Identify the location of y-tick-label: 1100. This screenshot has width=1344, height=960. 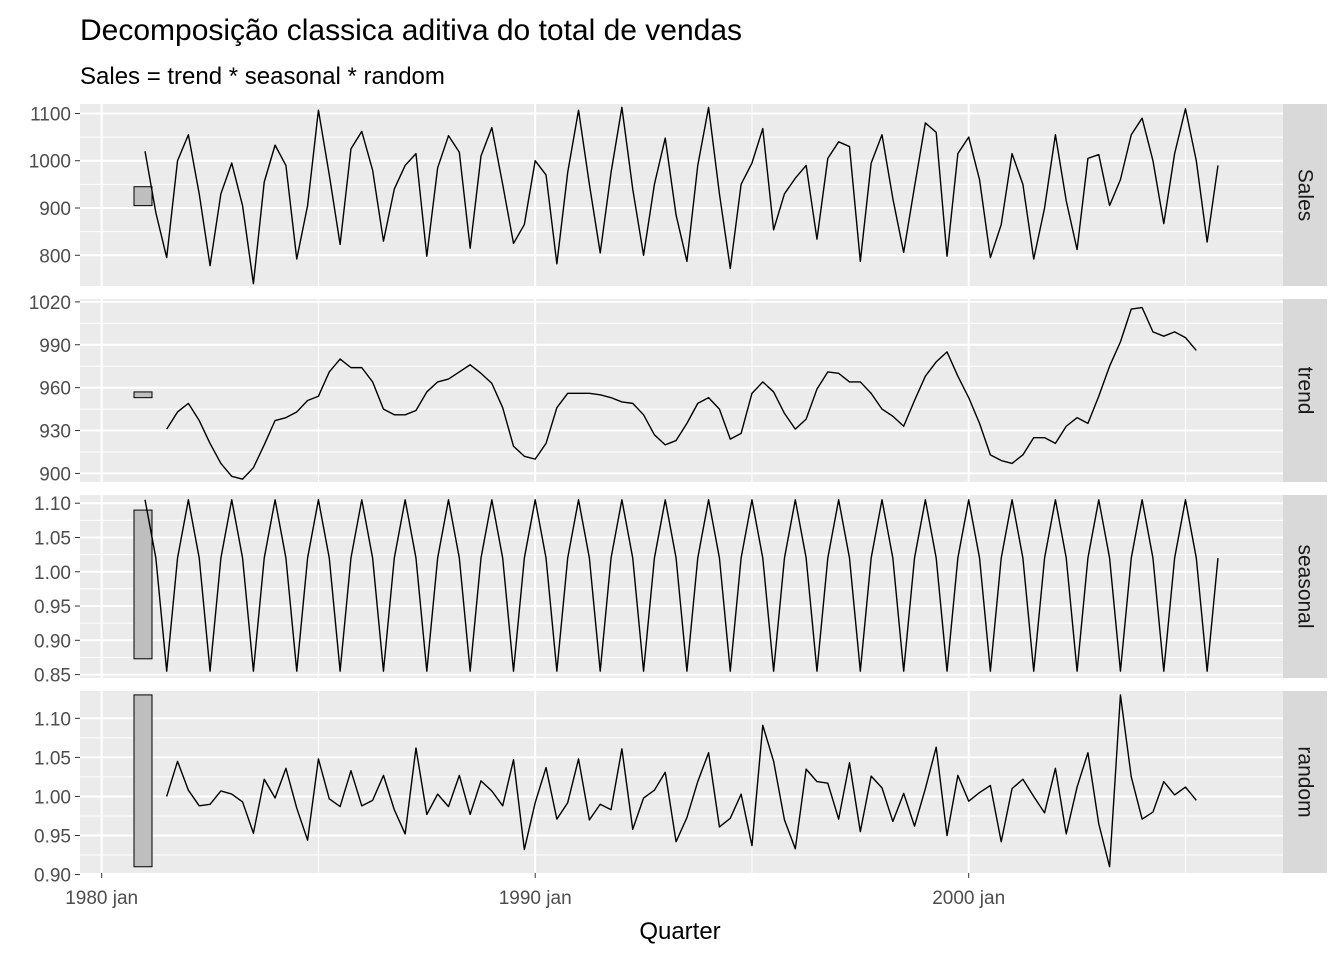
(50, 114).